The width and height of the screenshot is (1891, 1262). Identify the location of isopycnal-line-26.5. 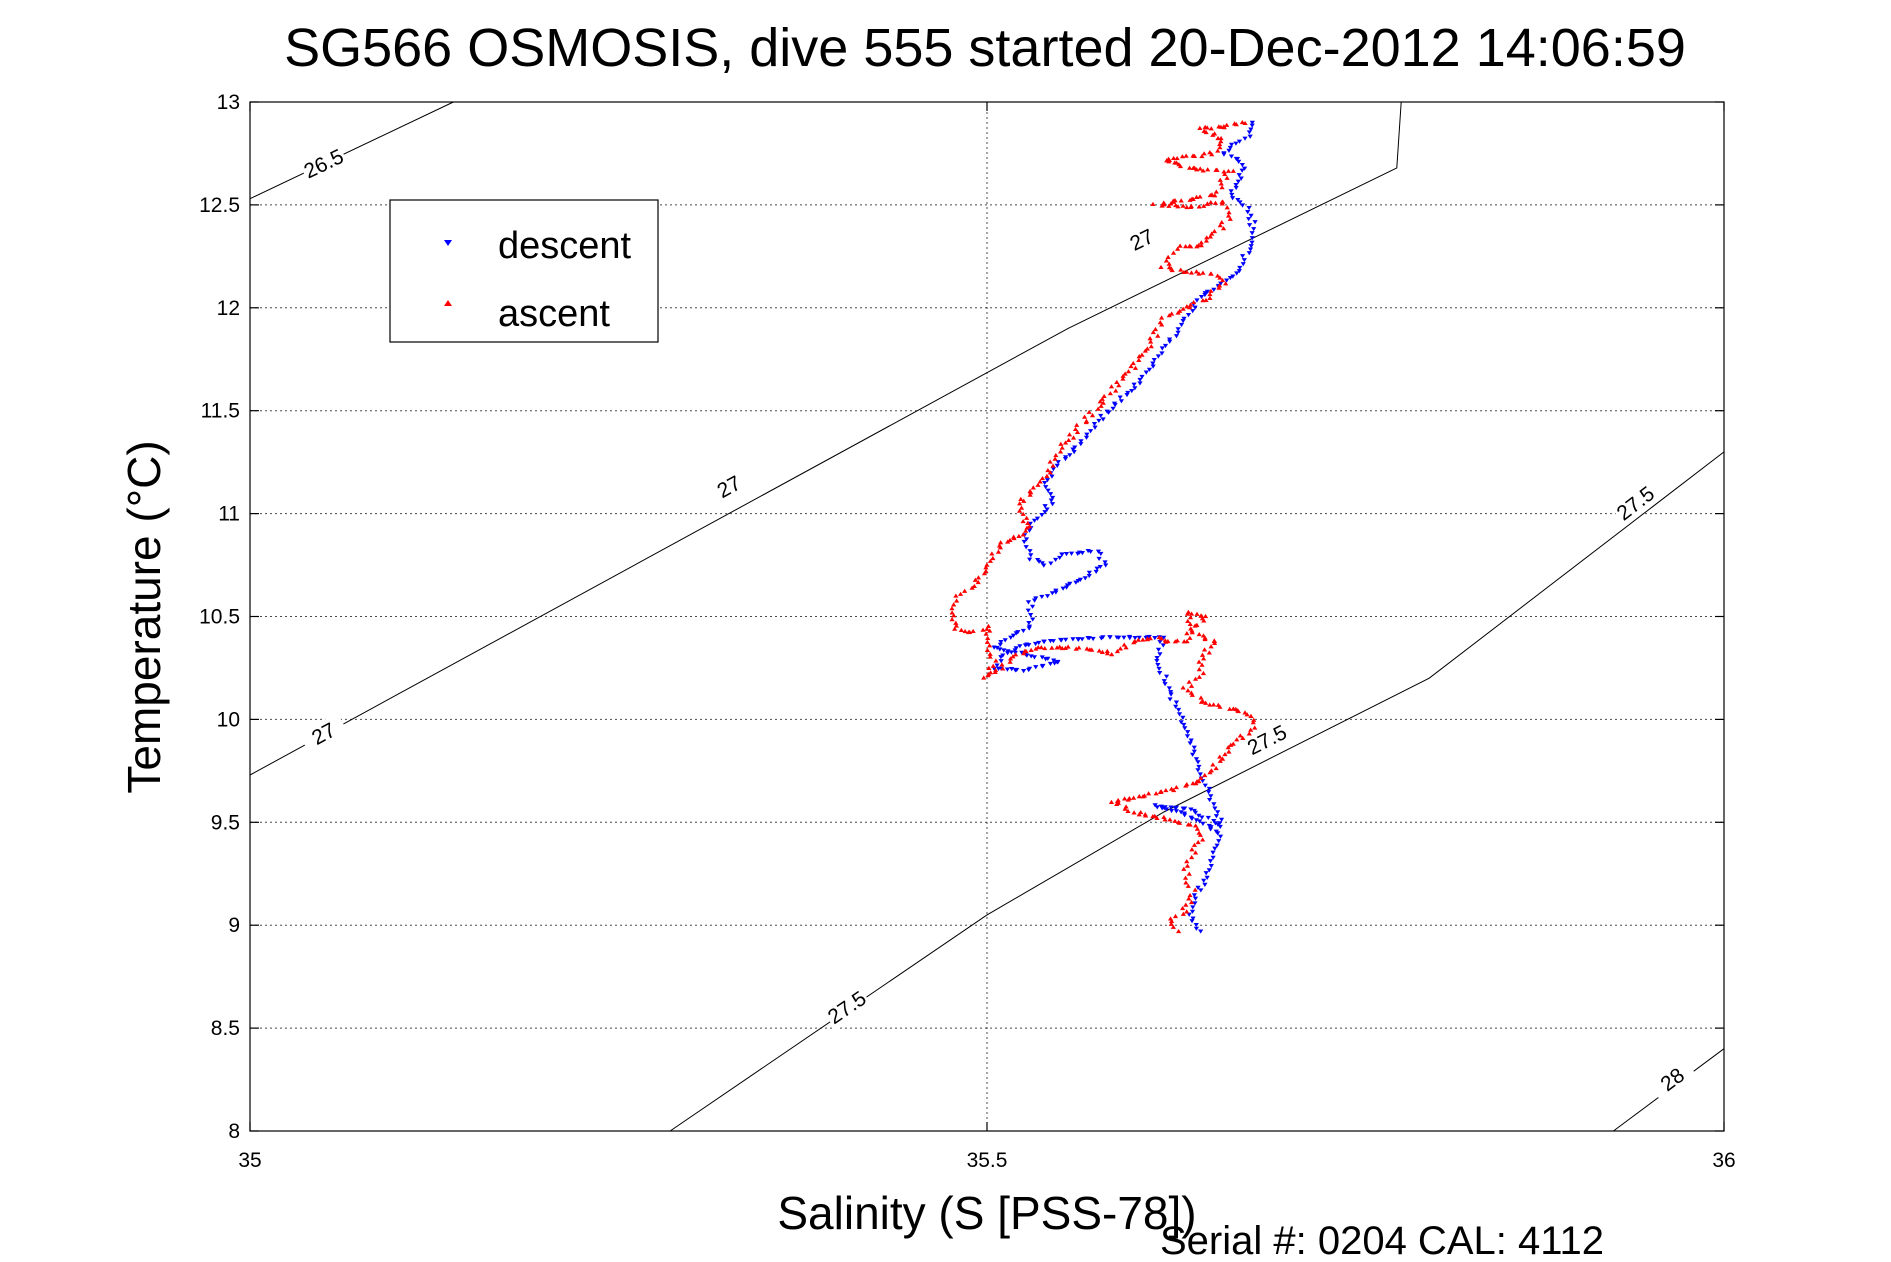
(351, 150).